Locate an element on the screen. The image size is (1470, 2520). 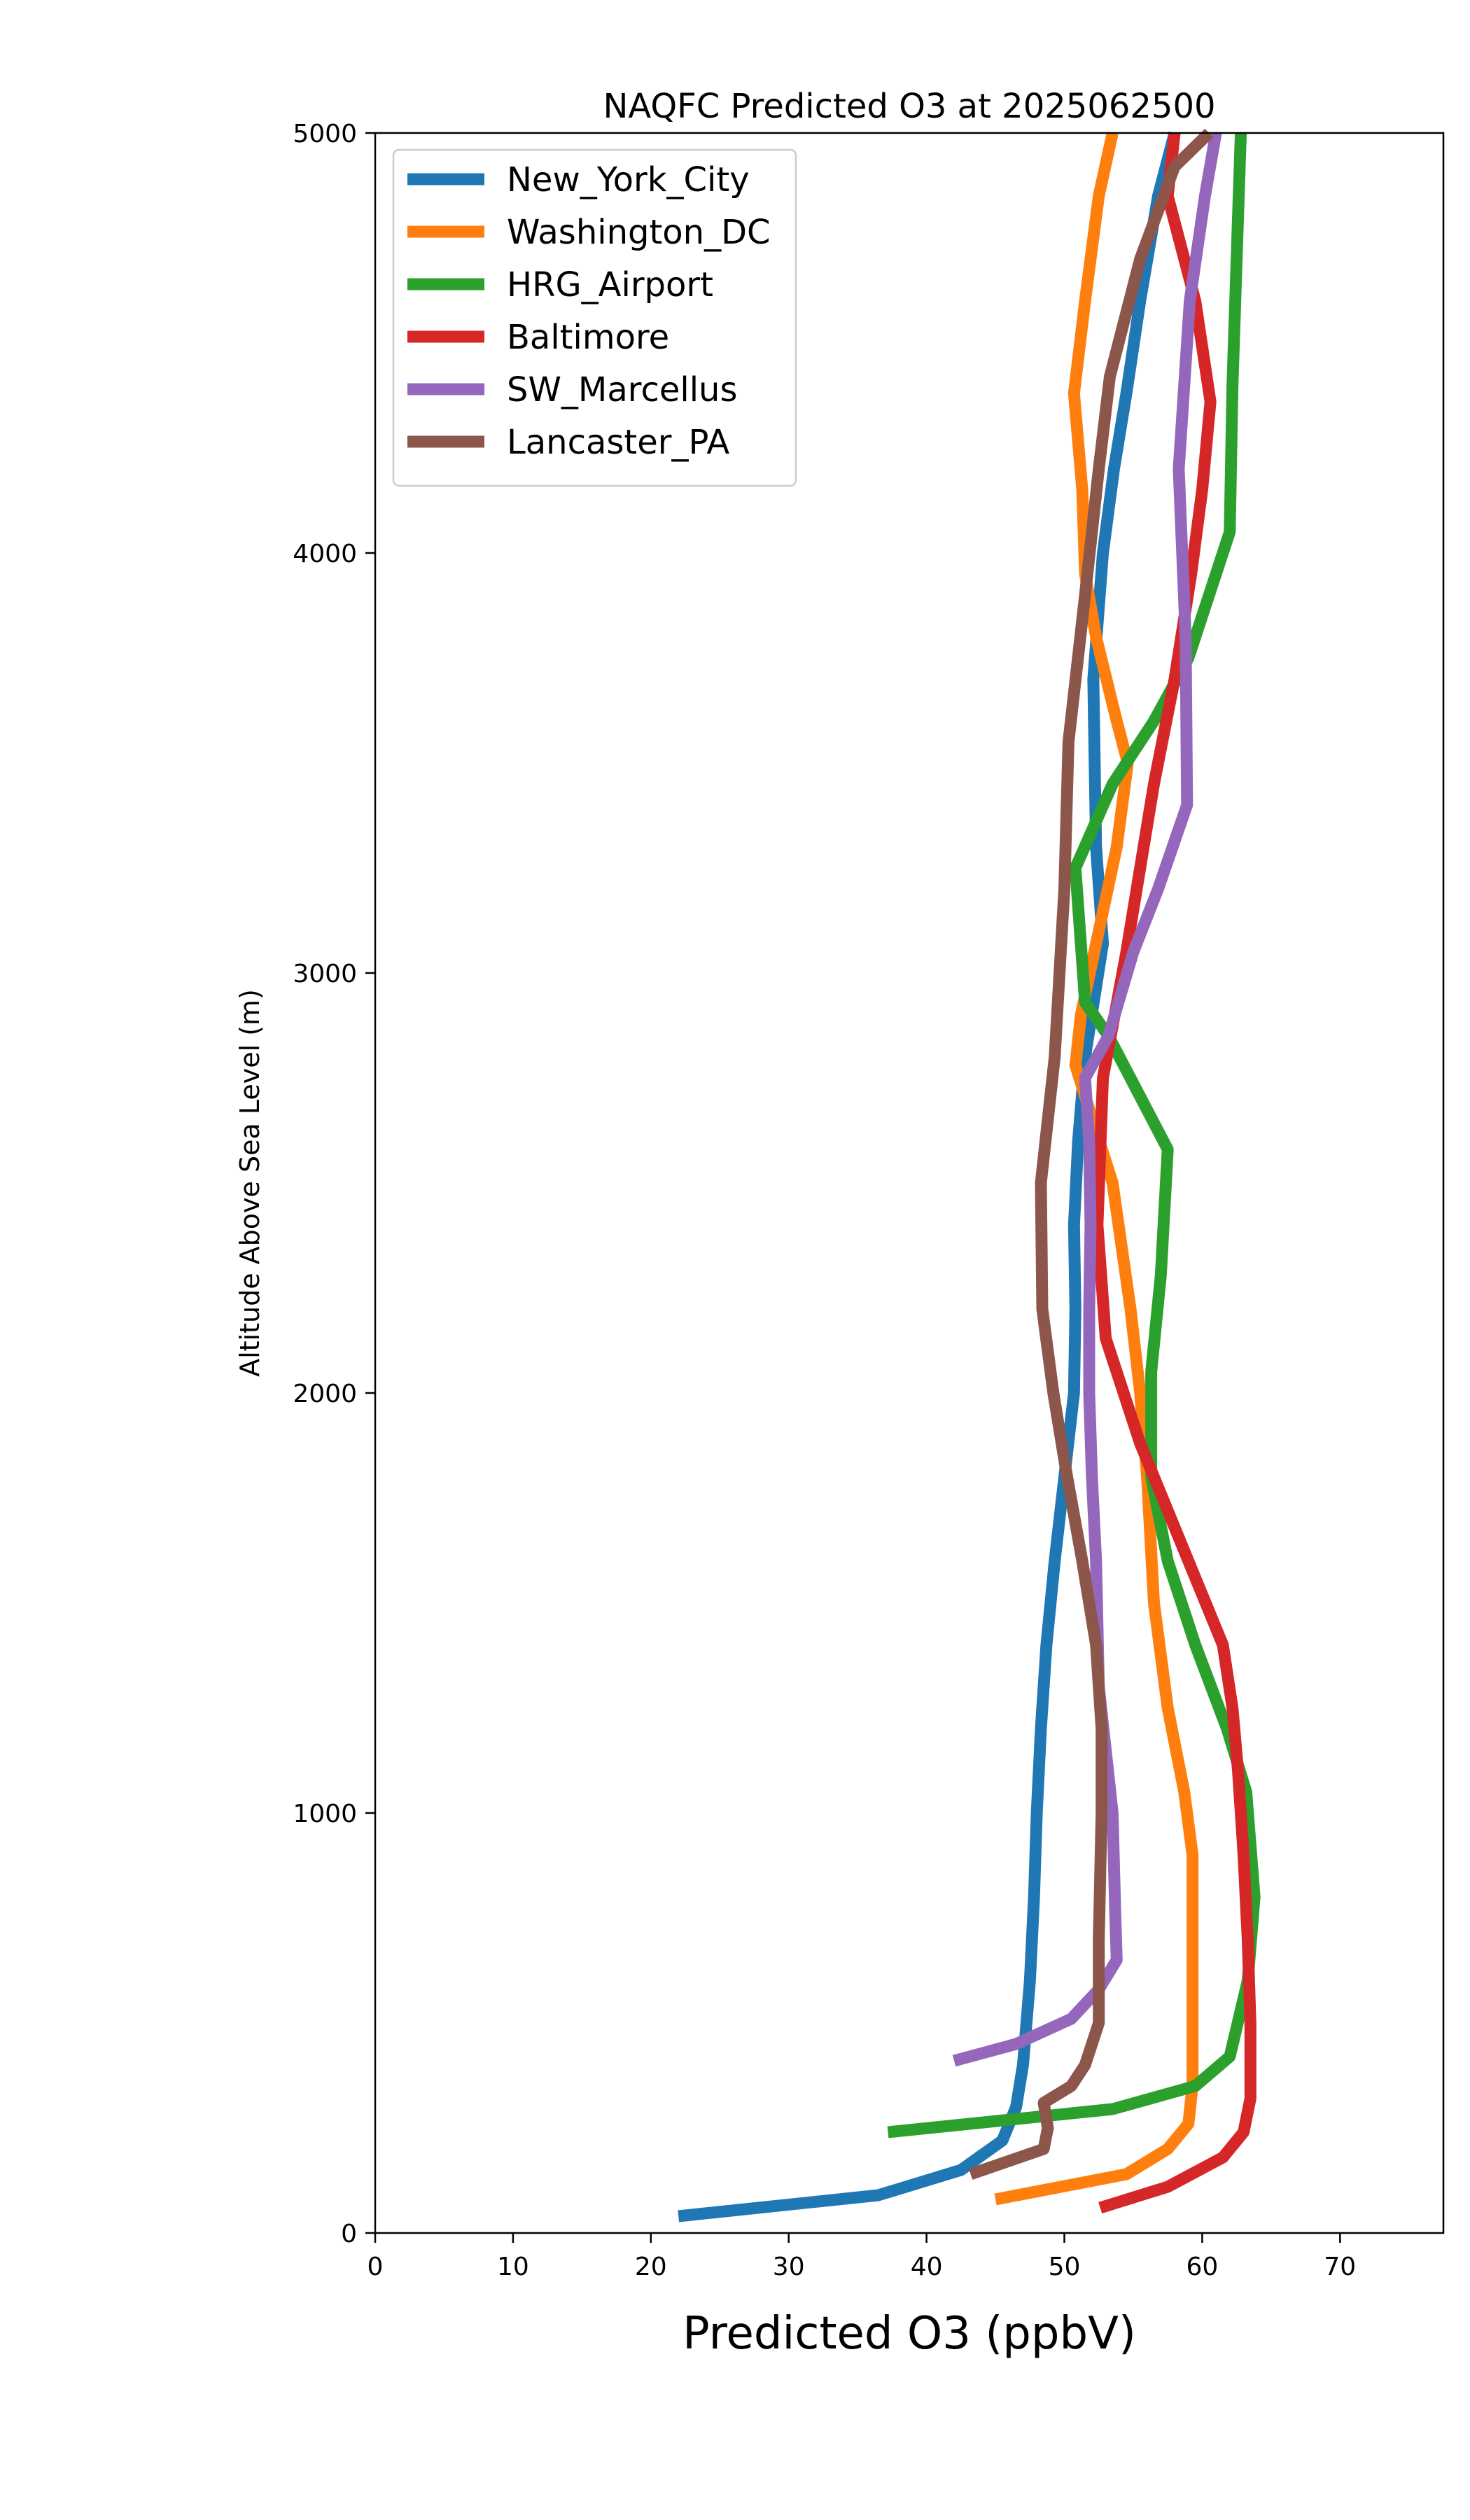
x-tick-label: 60 is located at coordinates (1202, 2267).